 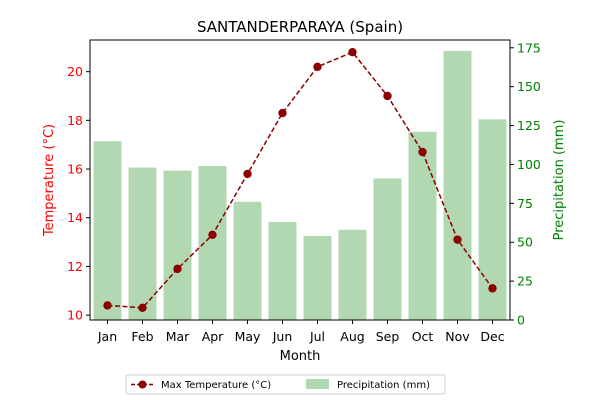 What do you see at coordinates (49, 180) in the screenshot?
I see `left-axis-label: Temperature (°C)` at bounding box center [49, 180].